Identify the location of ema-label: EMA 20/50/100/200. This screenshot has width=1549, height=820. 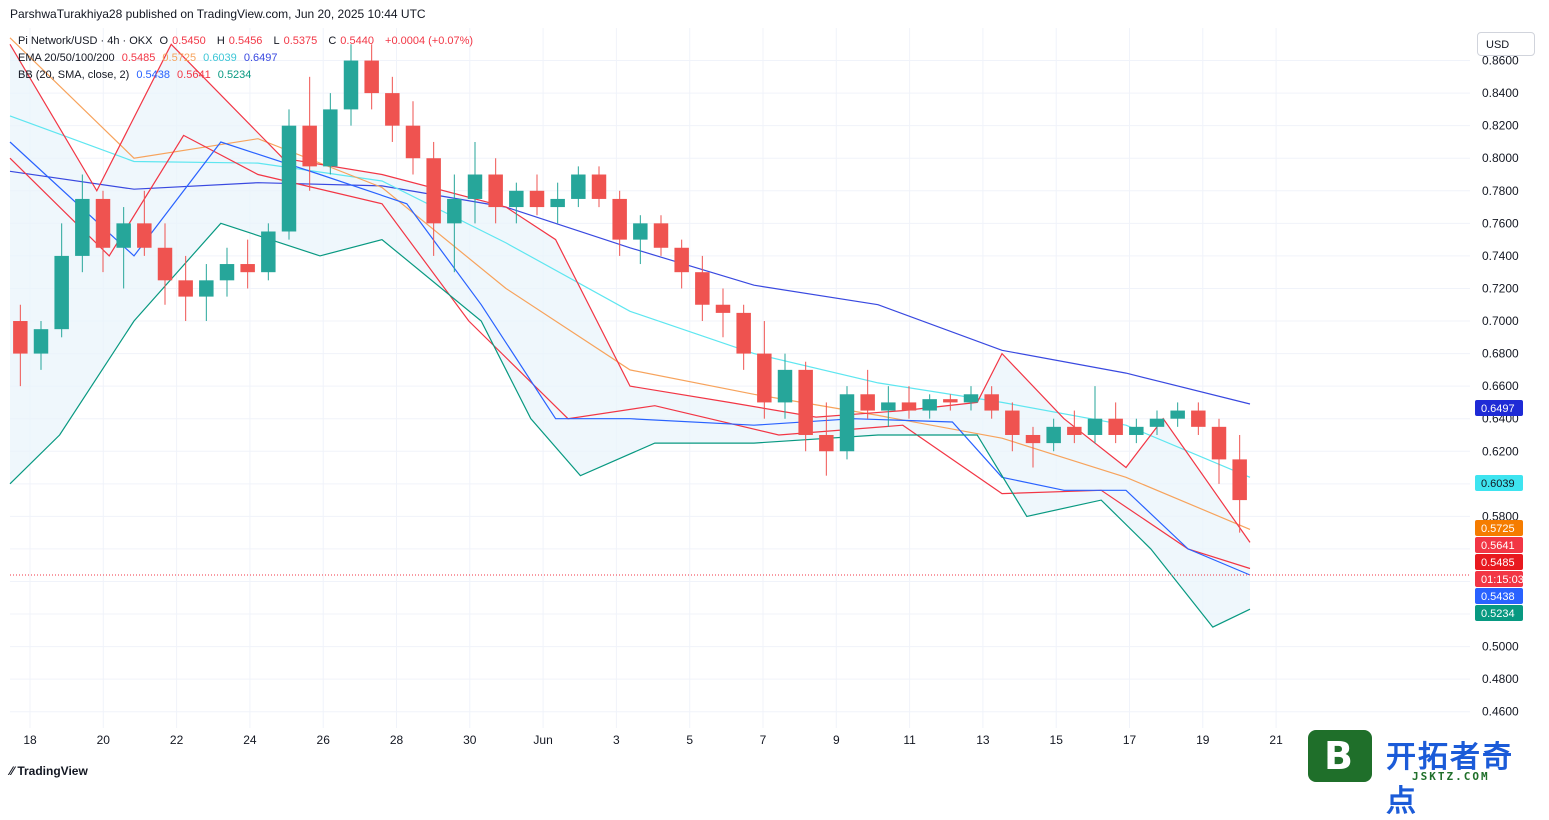
(66, 58).